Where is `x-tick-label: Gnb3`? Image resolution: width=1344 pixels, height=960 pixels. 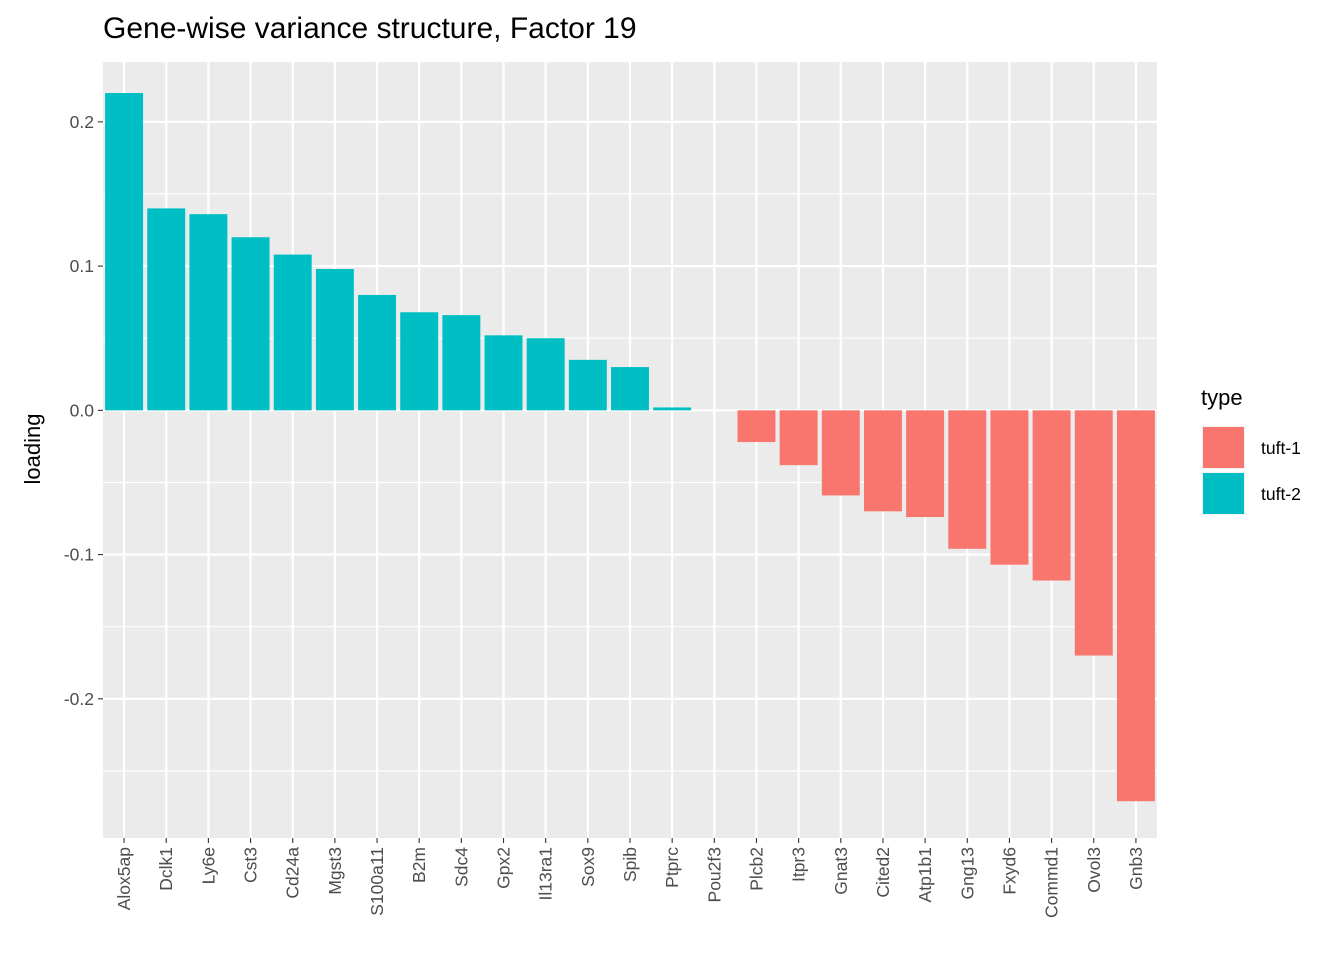 x-tick-label: Gnb3 is located at coordinates (1136, 868).